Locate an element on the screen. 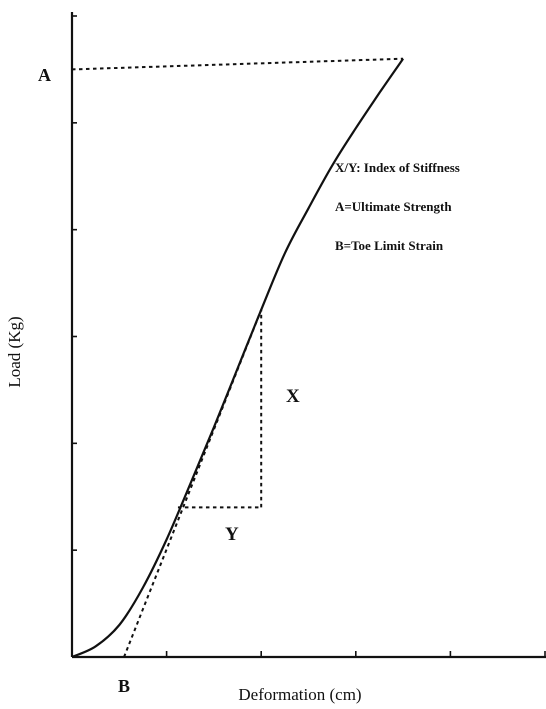  legend-toe: B=Toe Limit Strain is located at coordinates (389, 245).